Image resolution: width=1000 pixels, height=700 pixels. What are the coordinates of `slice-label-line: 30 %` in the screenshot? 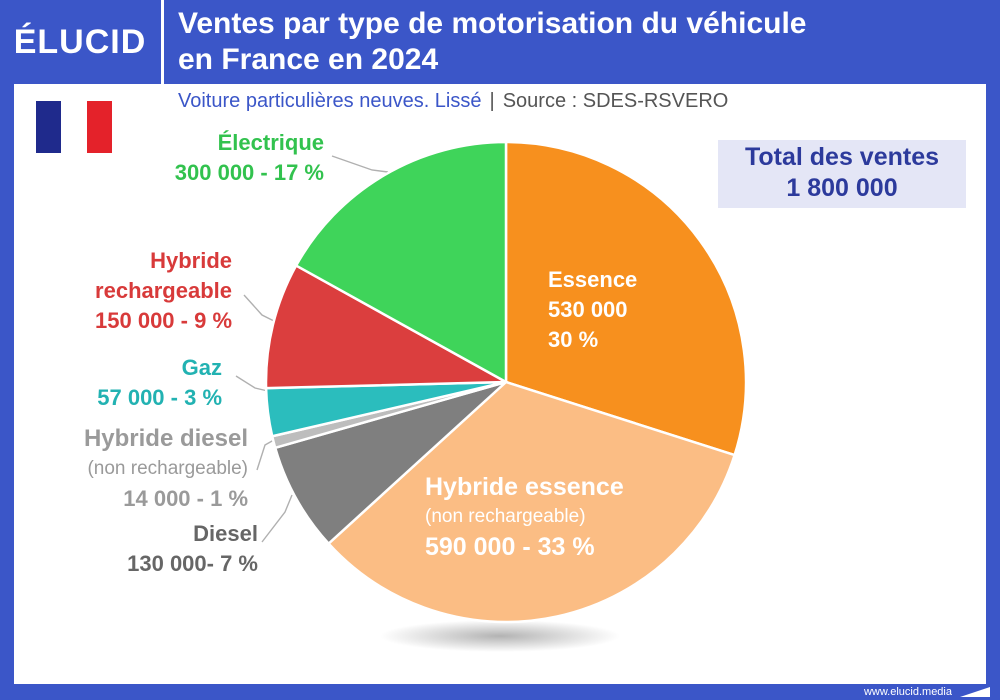 It's located at (573, 339).